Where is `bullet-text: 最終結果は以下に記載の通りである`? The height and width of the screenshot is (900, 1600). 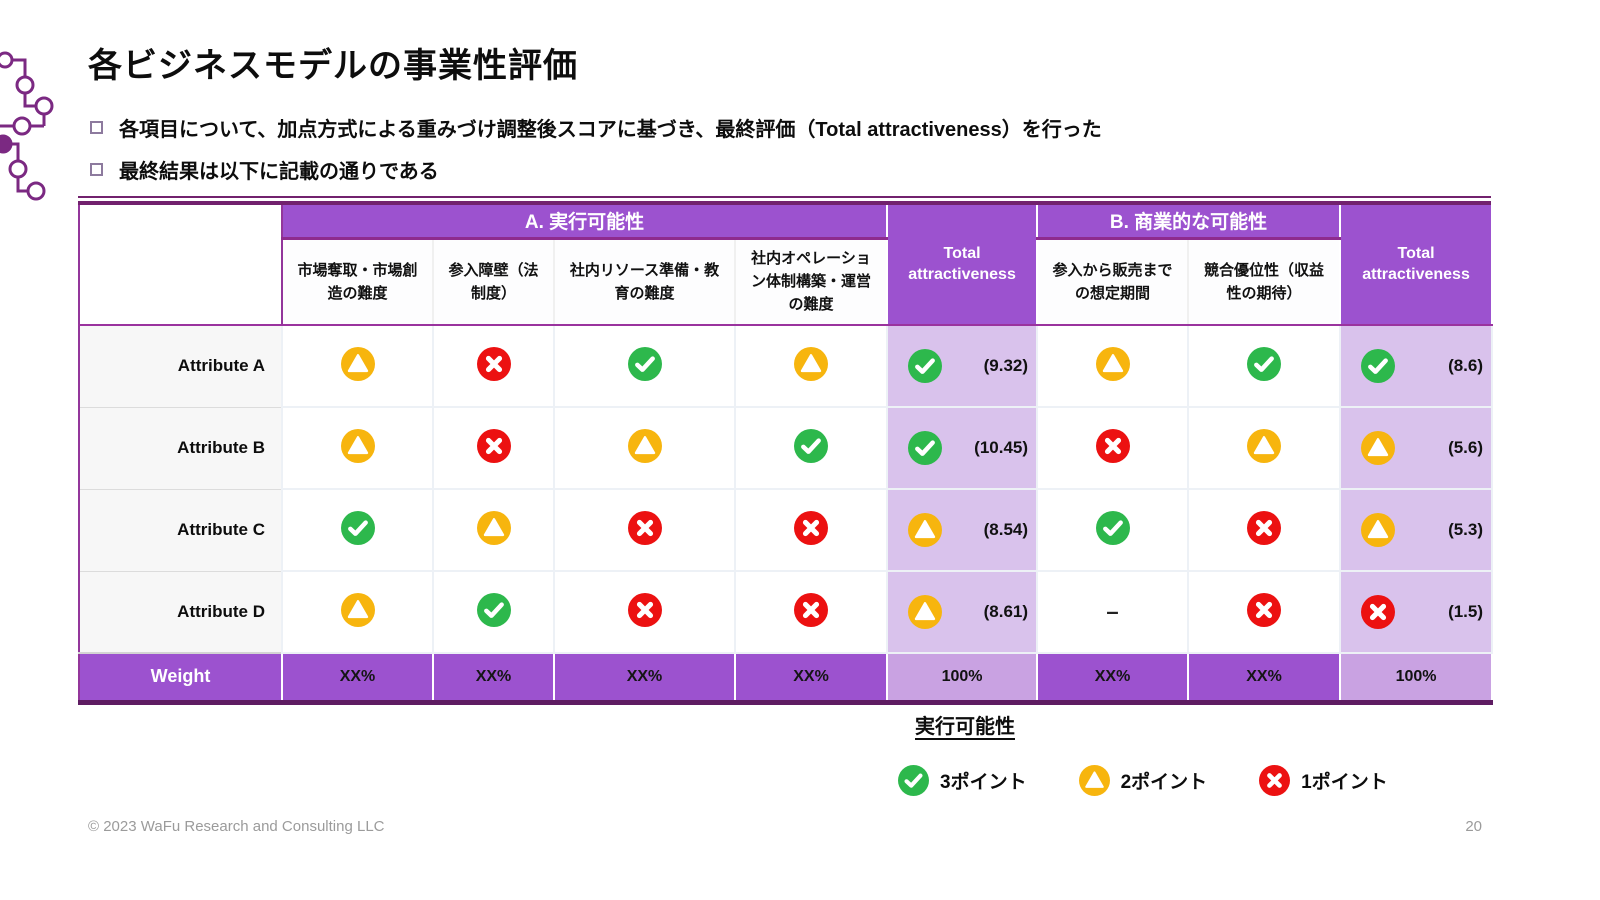
bullet-text: 最終結果は以下に記載の通りである is located at coordinates (279, 172).